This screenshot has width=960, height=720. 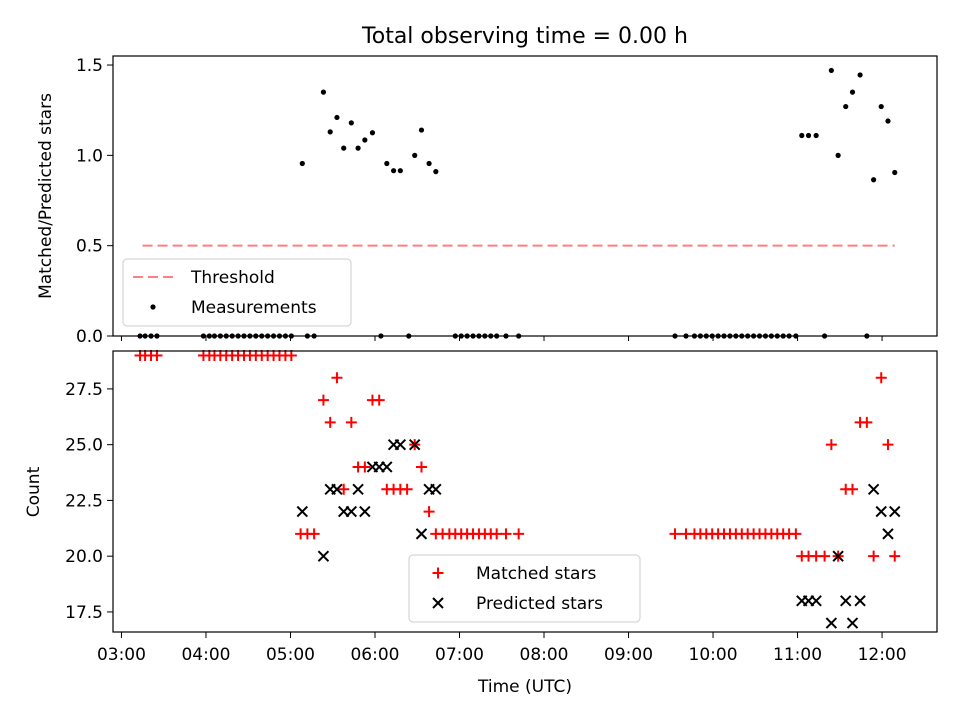 What do you see at coordinates (290, 655) in the screenshot?
I see `x-tick-label: 05:00` at bounding box center [290, 655].